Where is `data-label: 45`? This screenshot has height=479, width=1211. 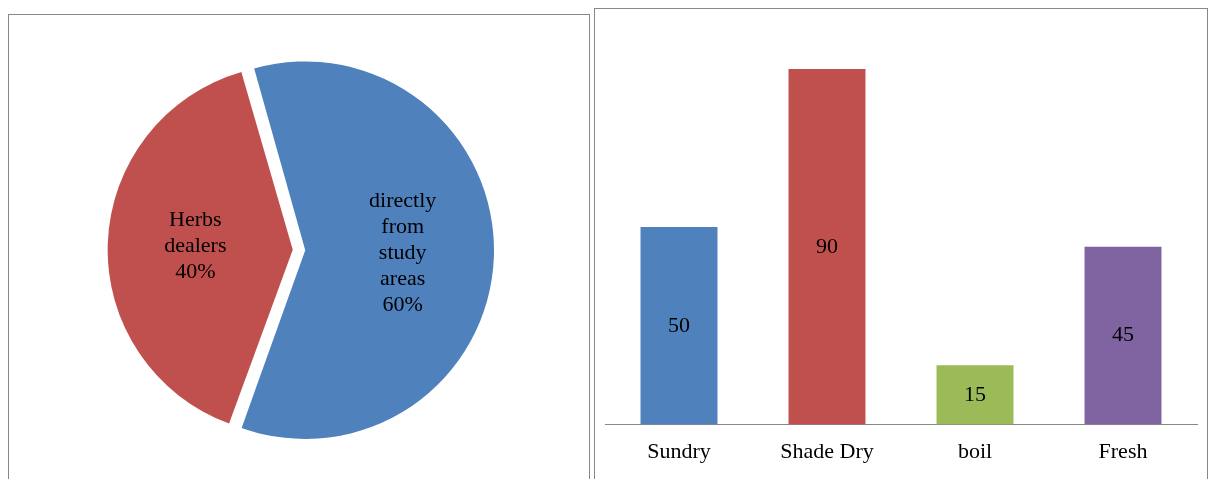
data-label: 45 is located at coordinates (1123, 334).